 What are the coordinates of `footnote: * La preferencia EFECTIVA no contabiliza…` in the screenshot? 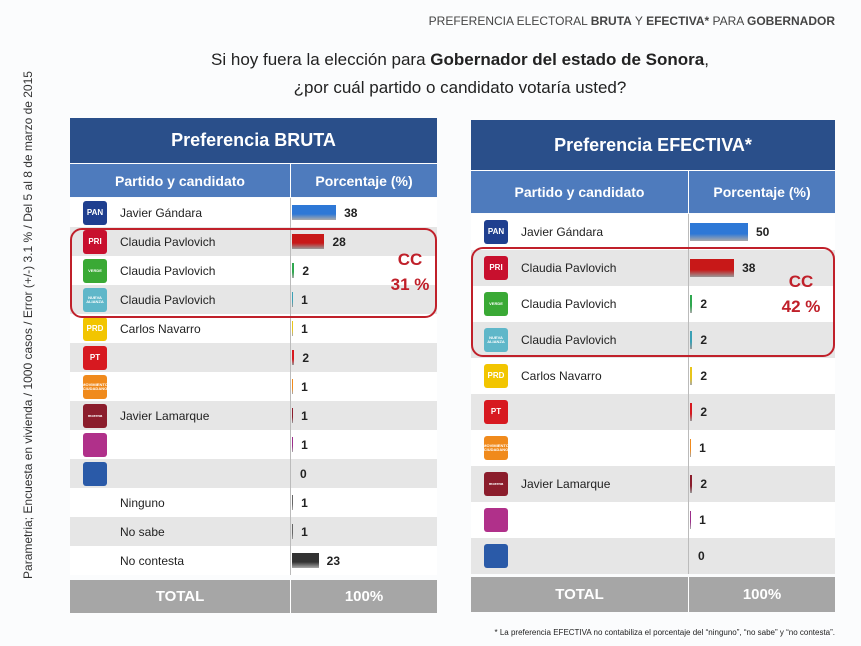 It's located at (664, 632).